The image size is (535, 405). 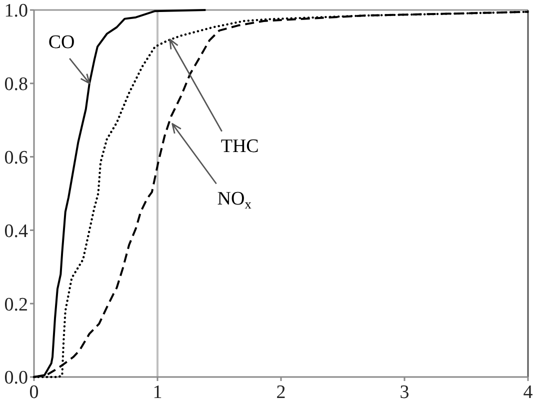 I want to click on x-tick-label: 1, so click(x=157, y=392).